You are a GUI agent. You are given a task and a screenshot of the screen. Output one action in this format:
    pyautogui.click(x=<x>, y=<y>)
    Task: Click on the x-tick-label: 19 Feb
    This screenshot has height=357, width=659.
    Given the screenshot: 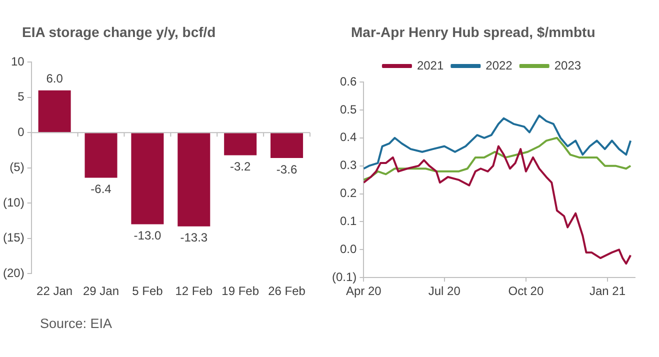 What is the action you would take?
    pyautogui.click(x=241, y=291)
    